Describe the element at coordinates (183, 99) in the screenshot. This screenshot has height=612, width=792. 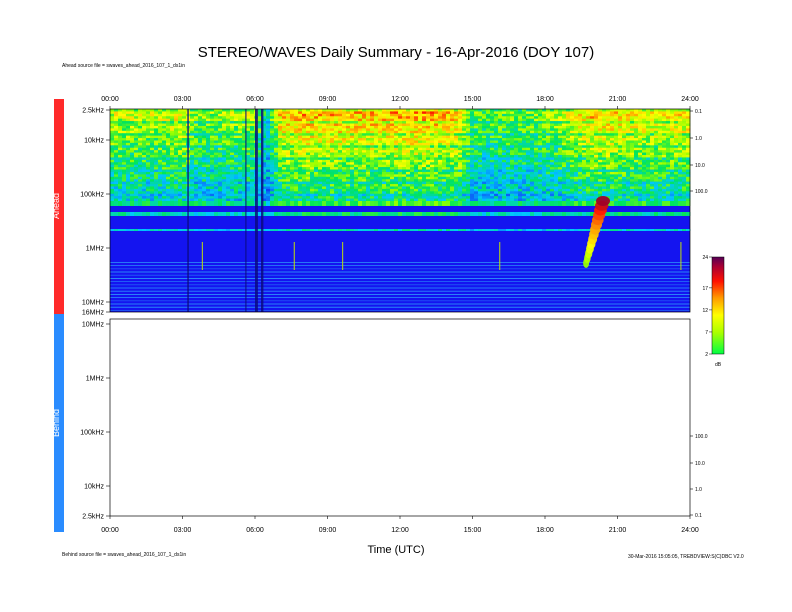
I see `x-tick-top: 03:00` at that location.